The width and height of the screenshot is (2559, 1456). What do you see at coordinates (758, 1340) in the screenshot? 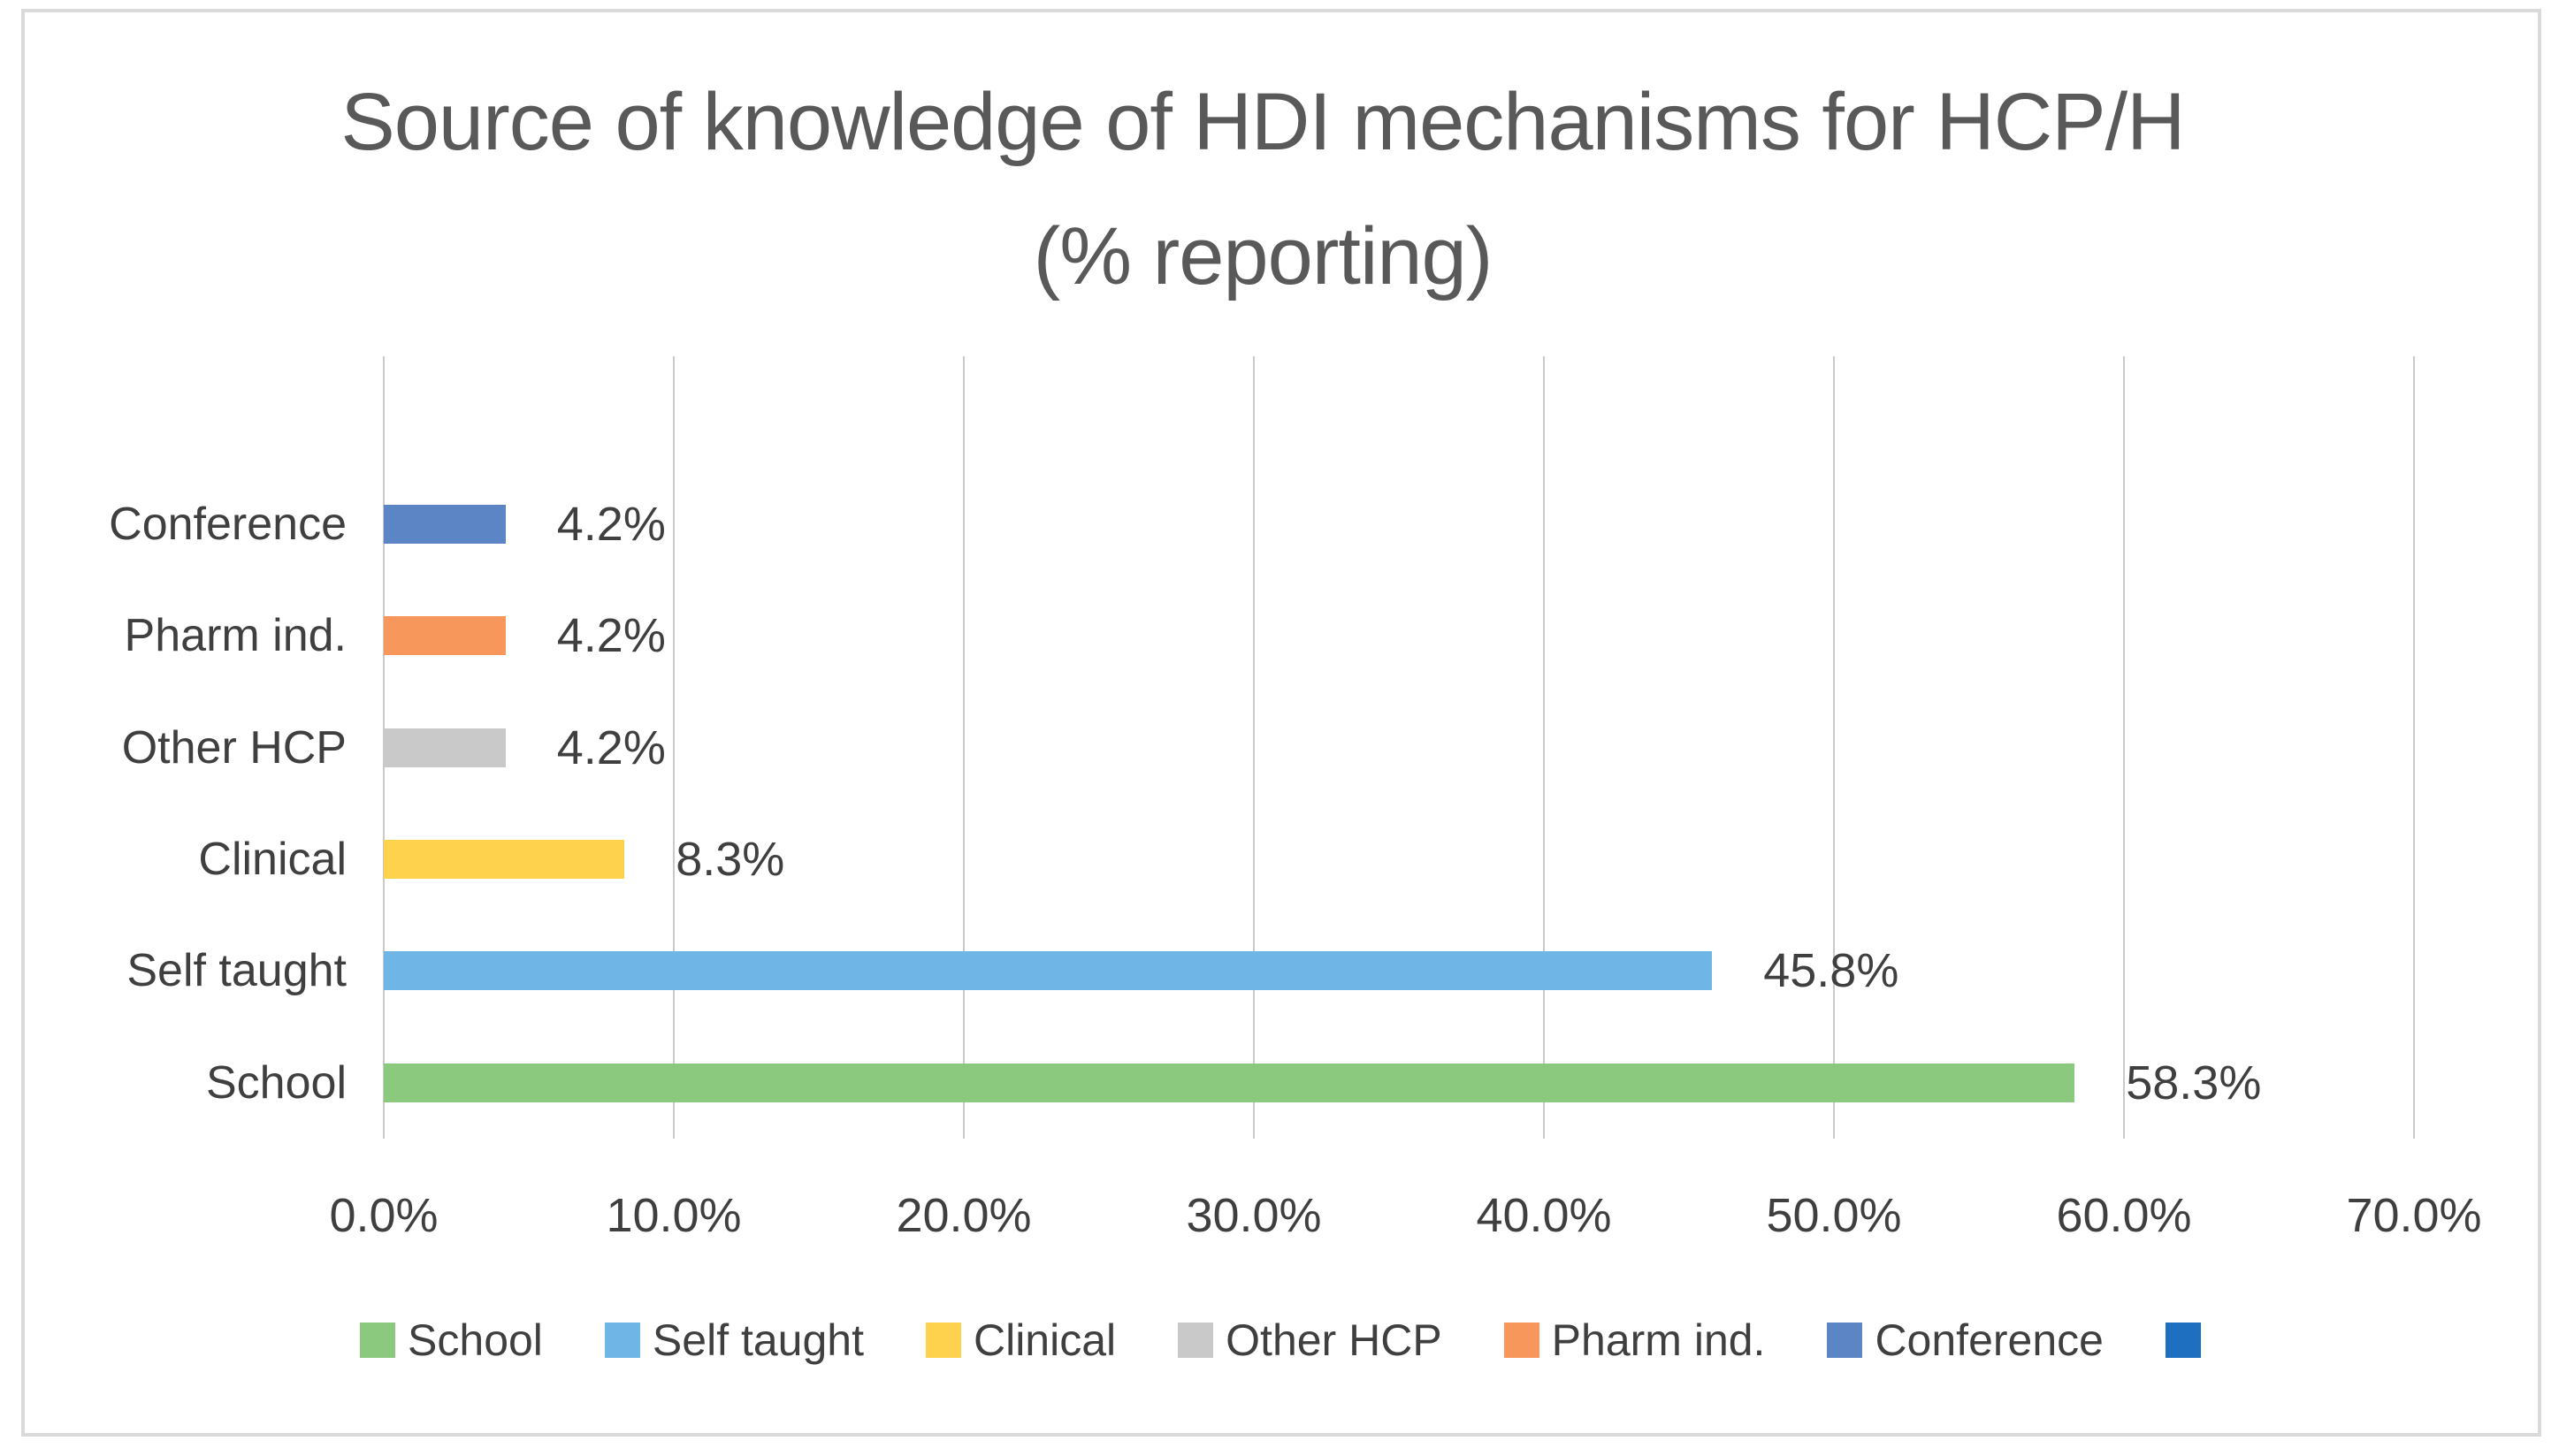
I see `legend-label: Self taught` at bounding box center [758, 1340].